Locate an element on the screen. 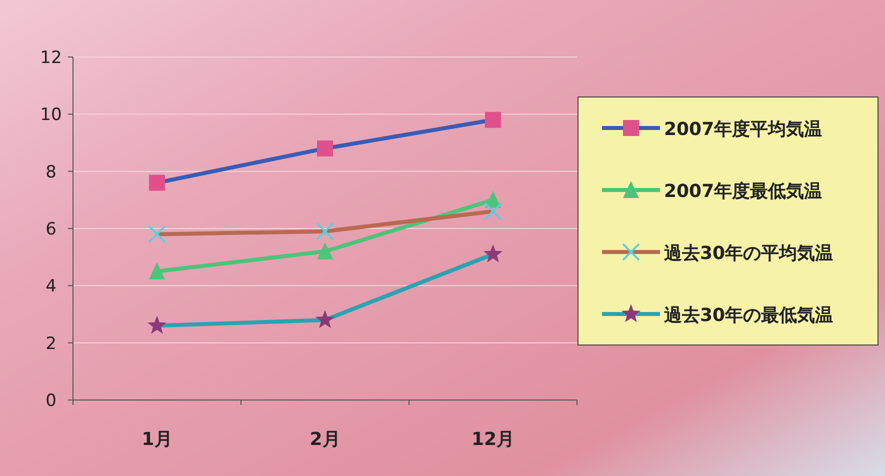  x-tick-label: 12月 is located at coordinates (493, 439).